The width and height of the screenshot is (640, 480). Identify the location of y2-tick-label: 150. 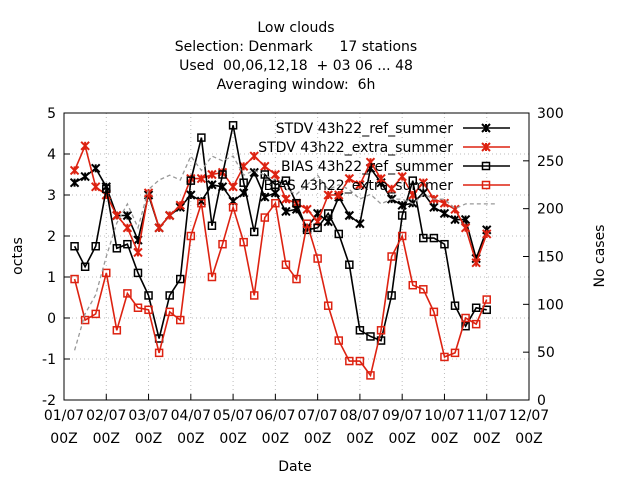
(550, 258).